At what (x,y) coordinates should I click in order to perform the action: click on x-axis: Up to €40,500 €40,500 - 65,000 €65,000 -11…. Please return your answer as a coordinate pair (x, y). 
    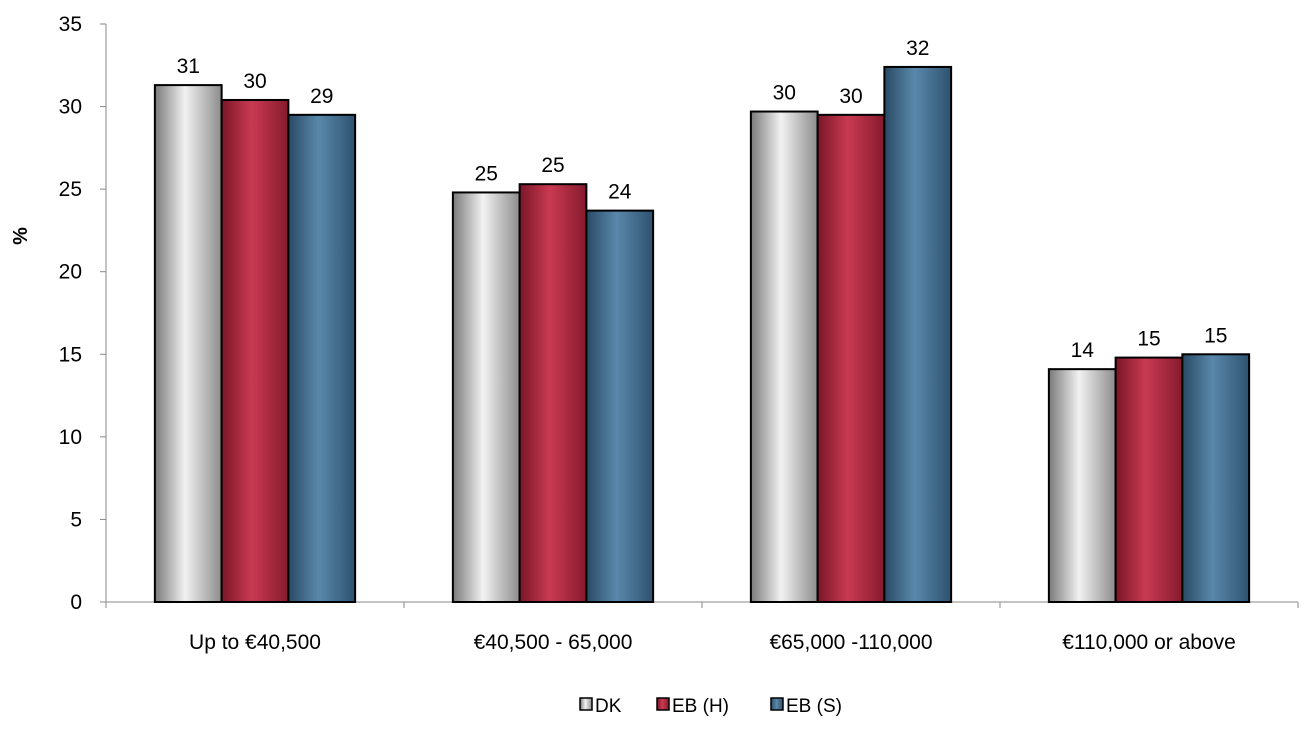
    Looking at the image, I should click on (702, 627).